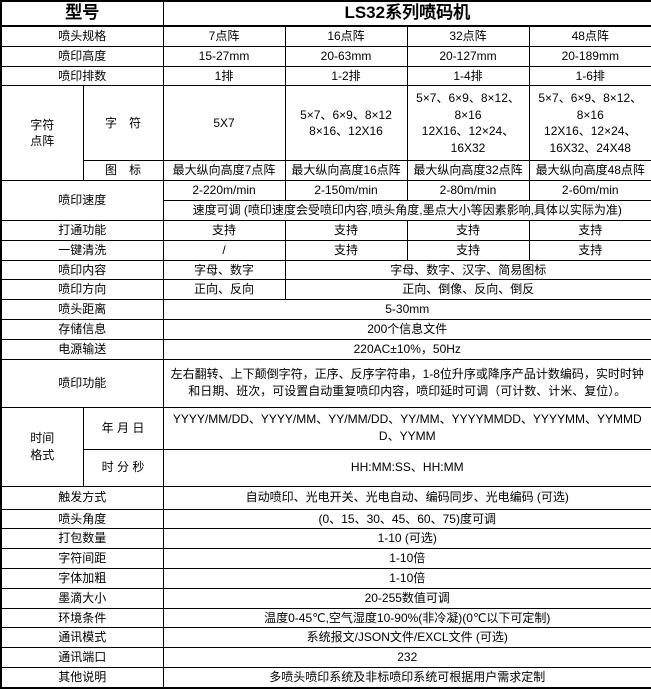  I want to click on nozzle-angle-label: 喷头角度, so click(82, 519).